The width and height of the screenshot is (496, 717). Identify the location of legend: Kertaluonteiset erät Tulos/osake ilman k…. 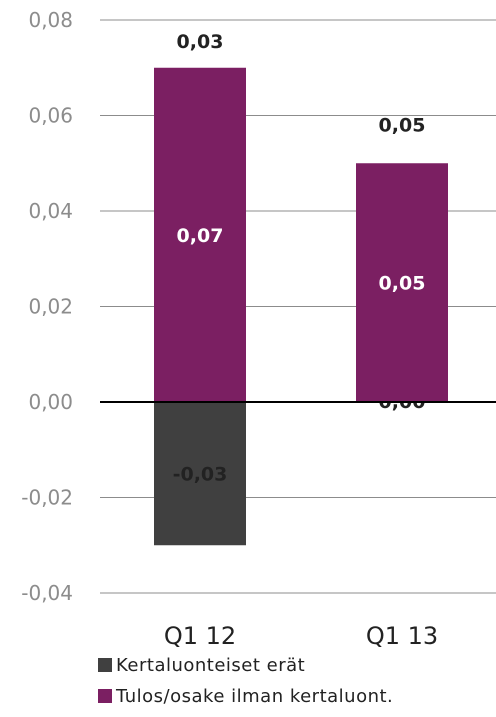
(245, 682).